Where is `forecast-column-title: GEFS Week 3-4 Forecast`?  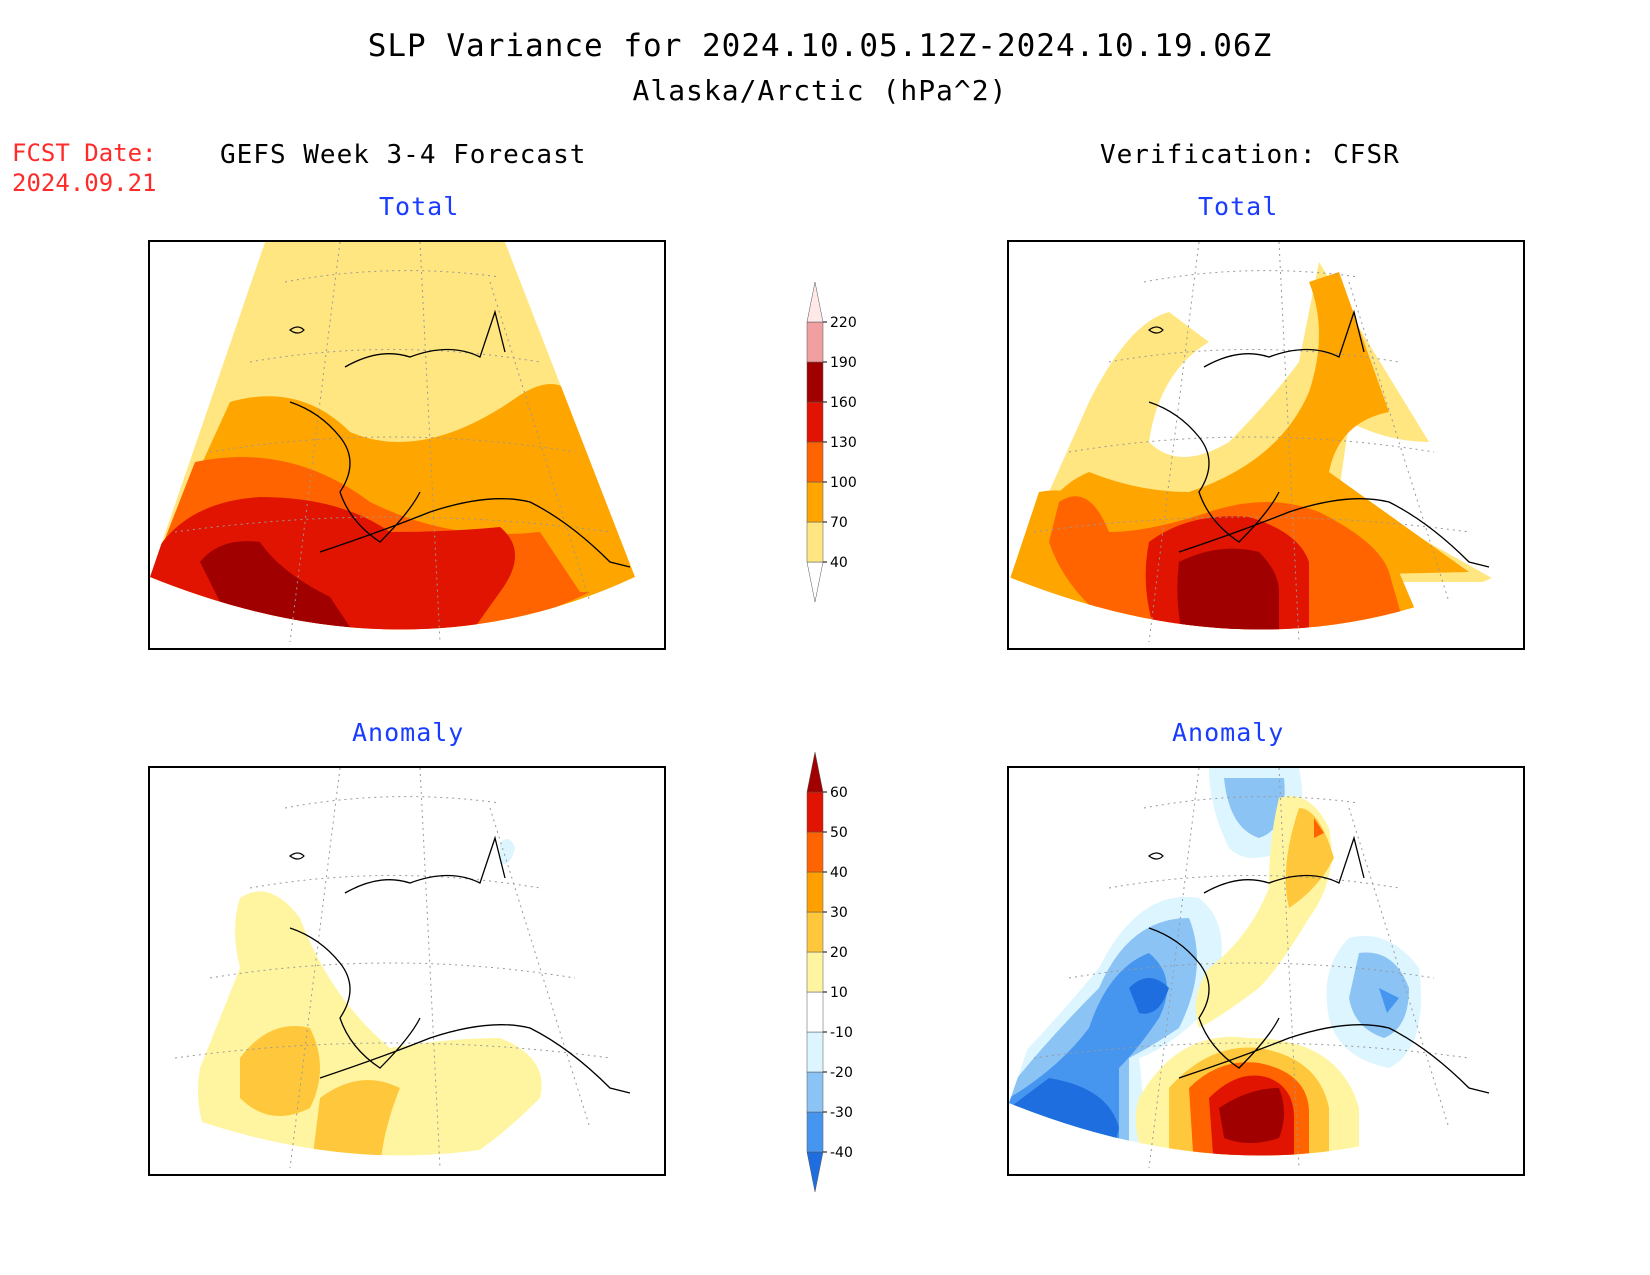 forecast-column-title: GEFS Week 3-4 Forecast is located at coordinates (403, 155).